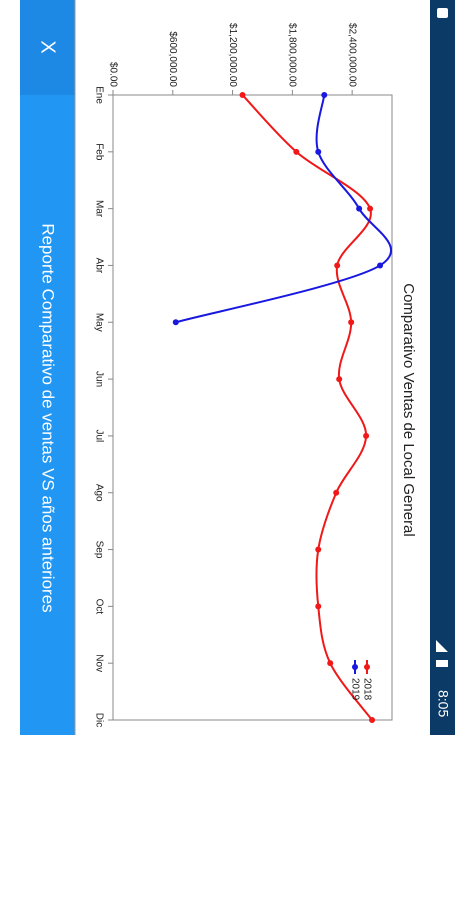  I want to click on battery-icon, so click(442, 663).